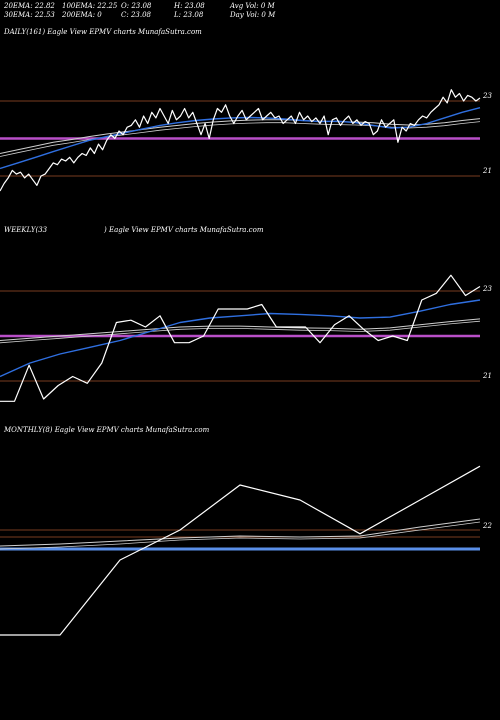 This screenshot has height=720, width=500. I want to click on weekly-ema-slow-line, so click(240, 329).